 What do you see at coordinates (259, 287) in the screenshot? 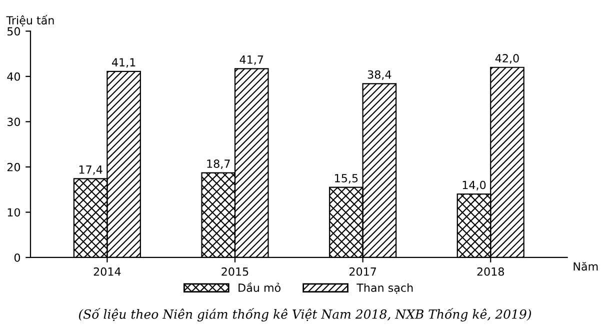
I see `legend-label: Dầu mỏ` at bounding box center [259, 287].